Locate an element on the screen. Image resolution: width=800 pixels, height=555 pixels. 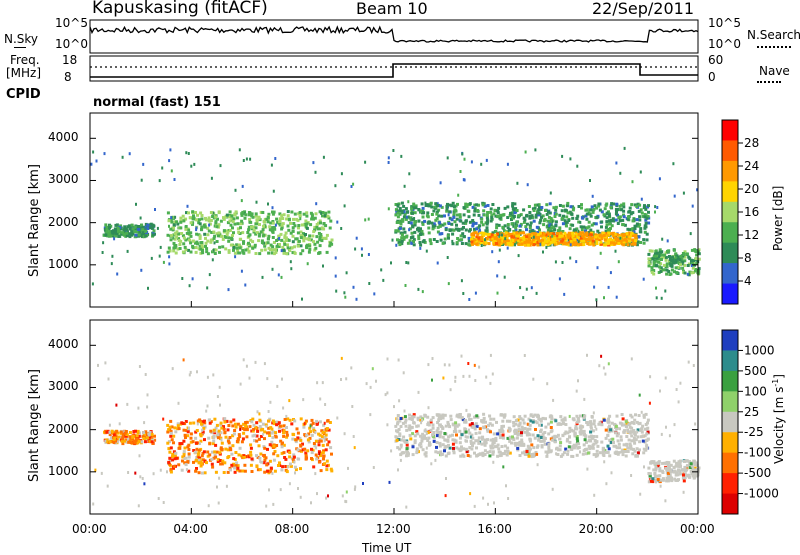
y-tick-label: 4000 is located at coordinates (63, 137).